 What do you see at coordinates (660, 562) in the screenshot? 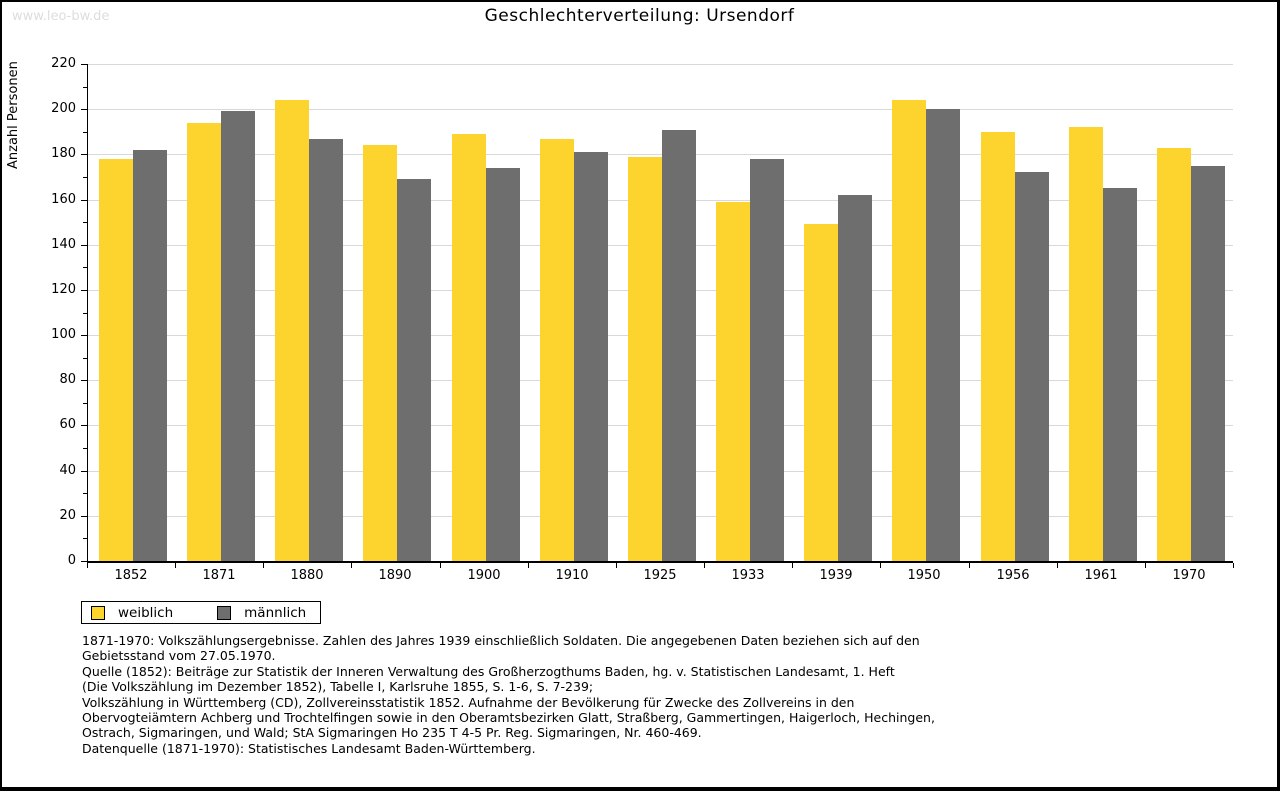
I see `x-axis-line` at bounding box center [660, 562].